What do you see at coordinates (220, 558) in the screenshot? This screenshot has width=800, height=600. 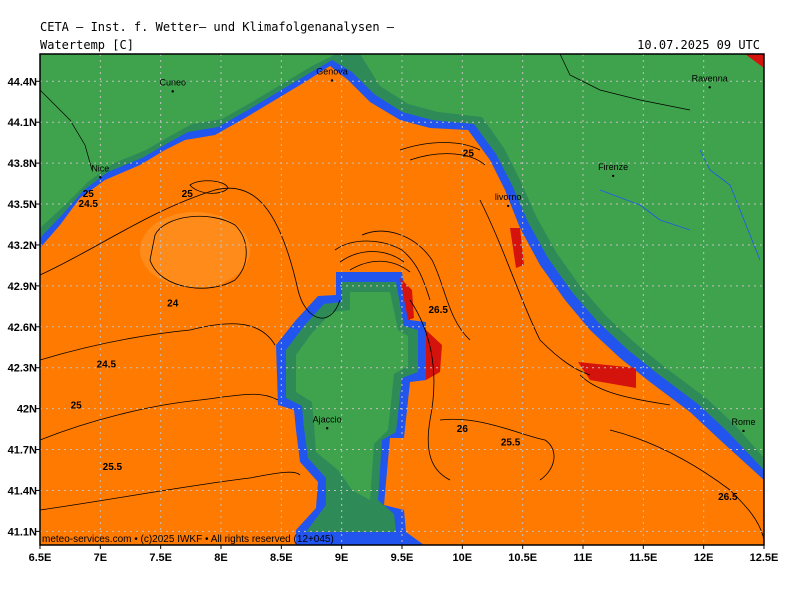 I see `lon-tick-label: 8E` at bounding box center [220, 558].